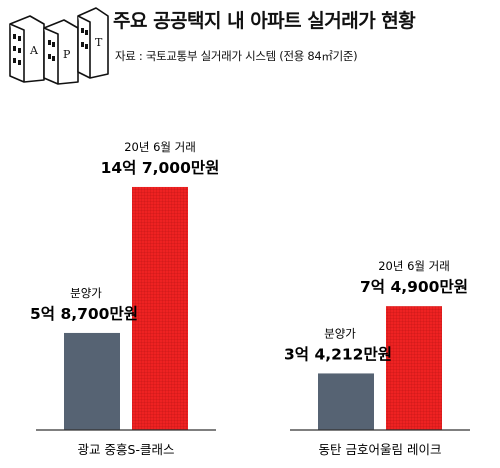 The width and height of the screenshot is (500, 468). What do you see at coordinates (236, 56) in the screenshot?
I see `source-note: 자료 : 국토교통부 실거래가 시스템 (전용 84㎡기준)` at bounding box center [236, 56].